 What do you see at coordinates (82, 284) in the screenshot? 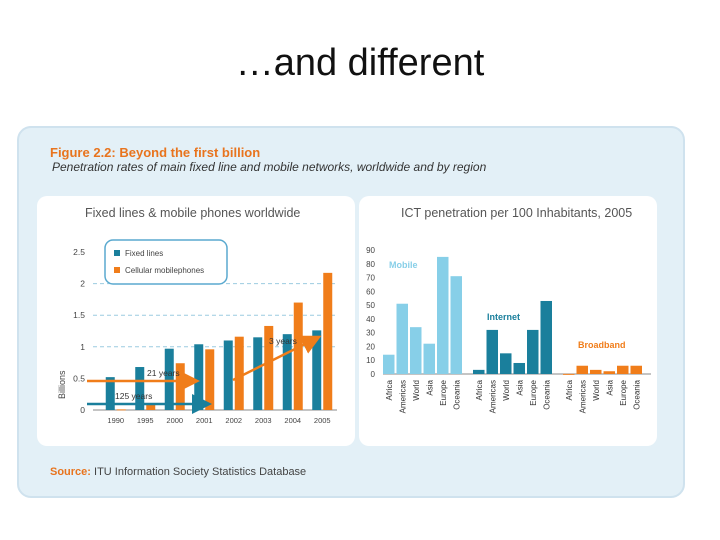
I see `y-tick-label: 2` at bounding box center [82, 284].